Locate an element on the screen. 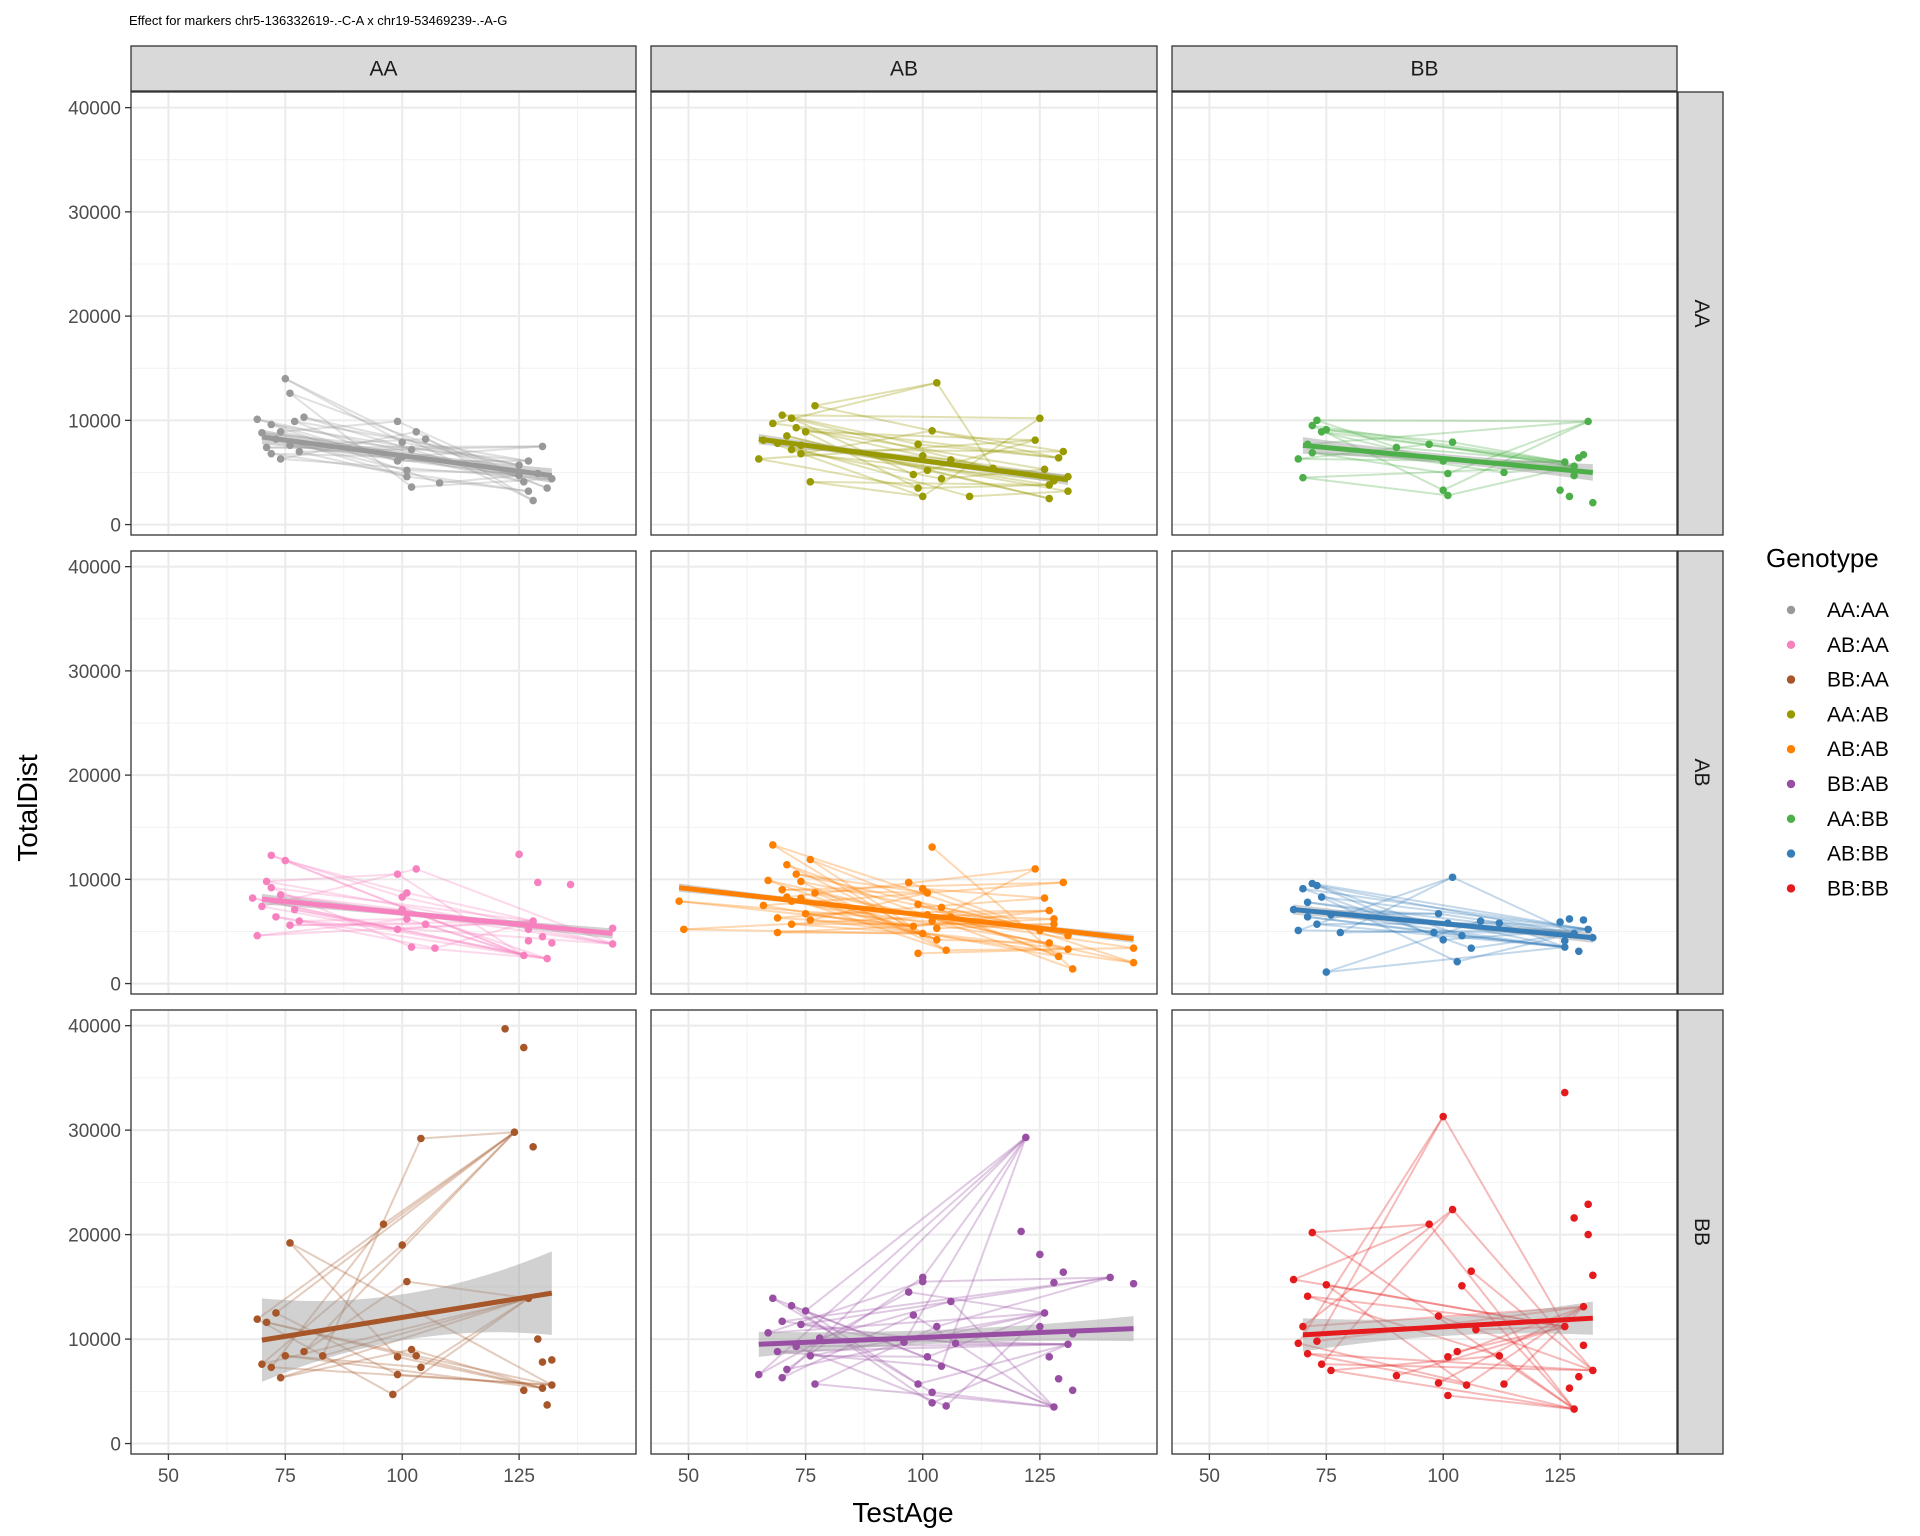  panel-border is located at coordinates (383, 1232).